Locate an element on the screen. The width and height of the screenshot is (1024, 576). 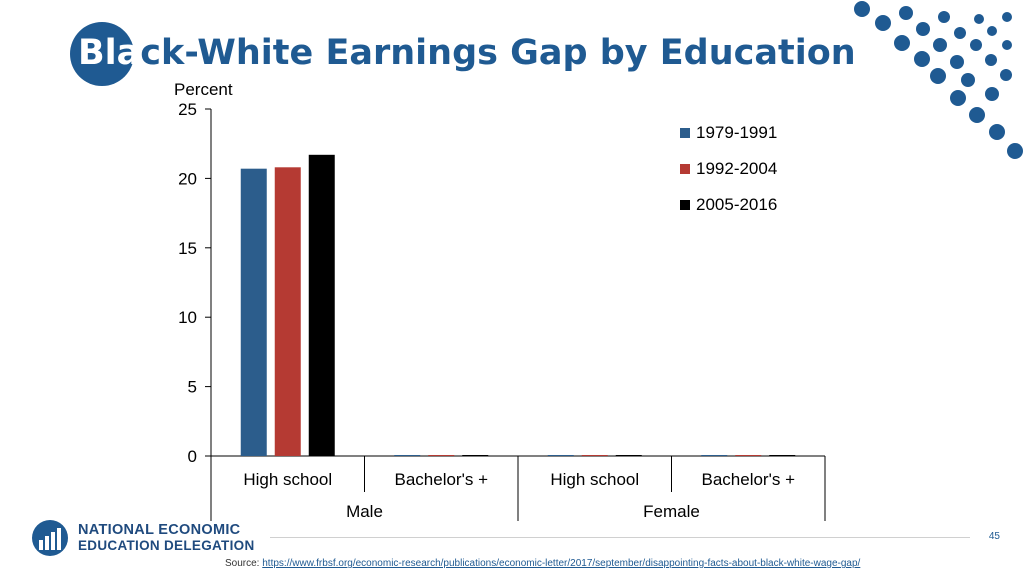
y-tick-label: 5 is located at coordinates (192, 387).